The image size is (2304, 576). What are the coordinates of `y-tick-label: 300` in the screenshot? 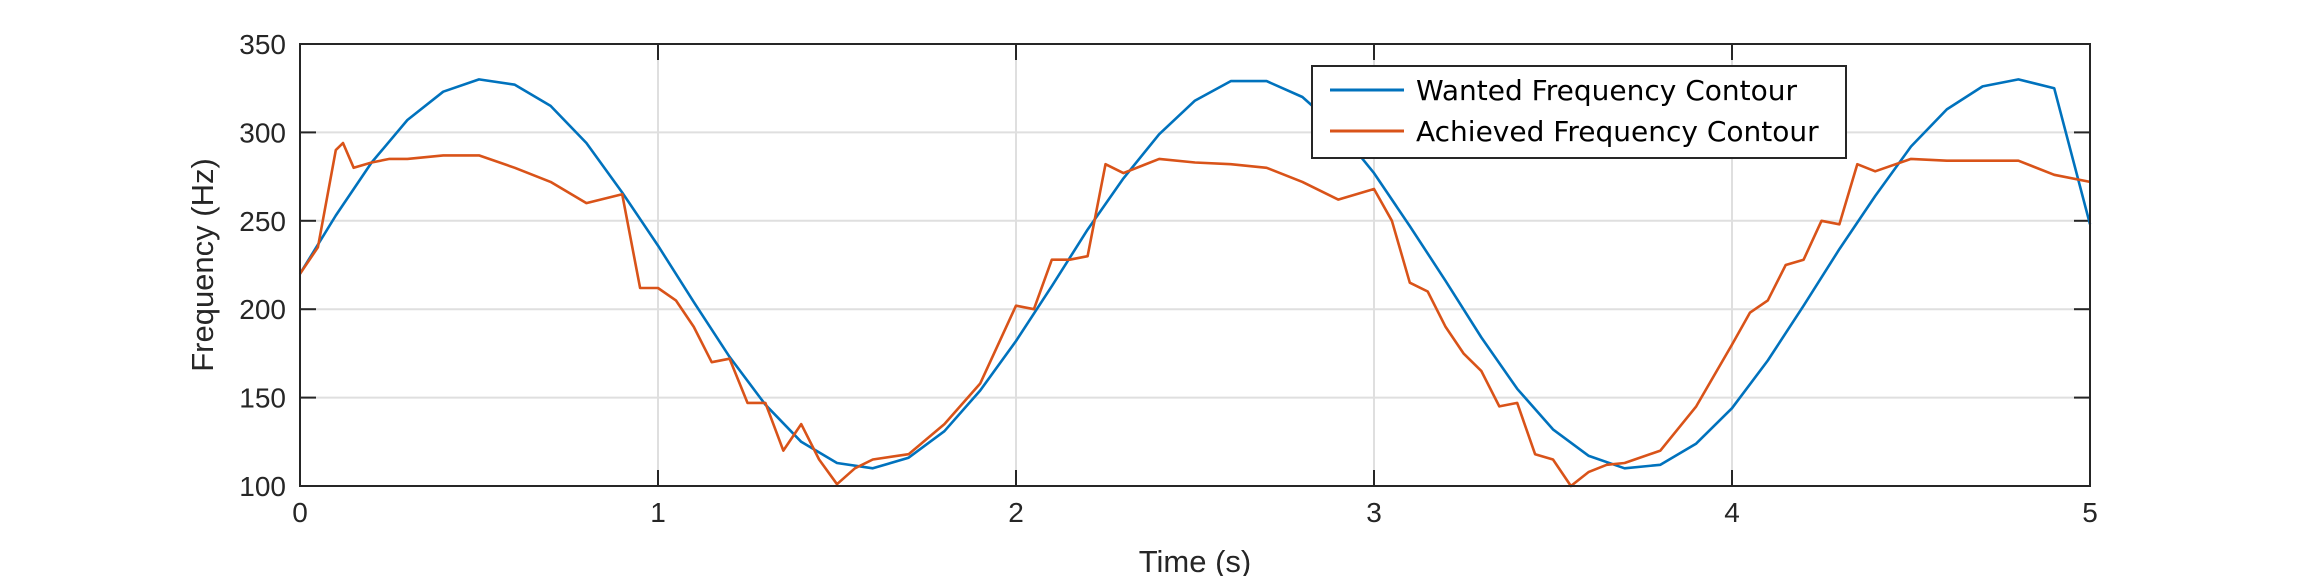 It's located at (262, 132).